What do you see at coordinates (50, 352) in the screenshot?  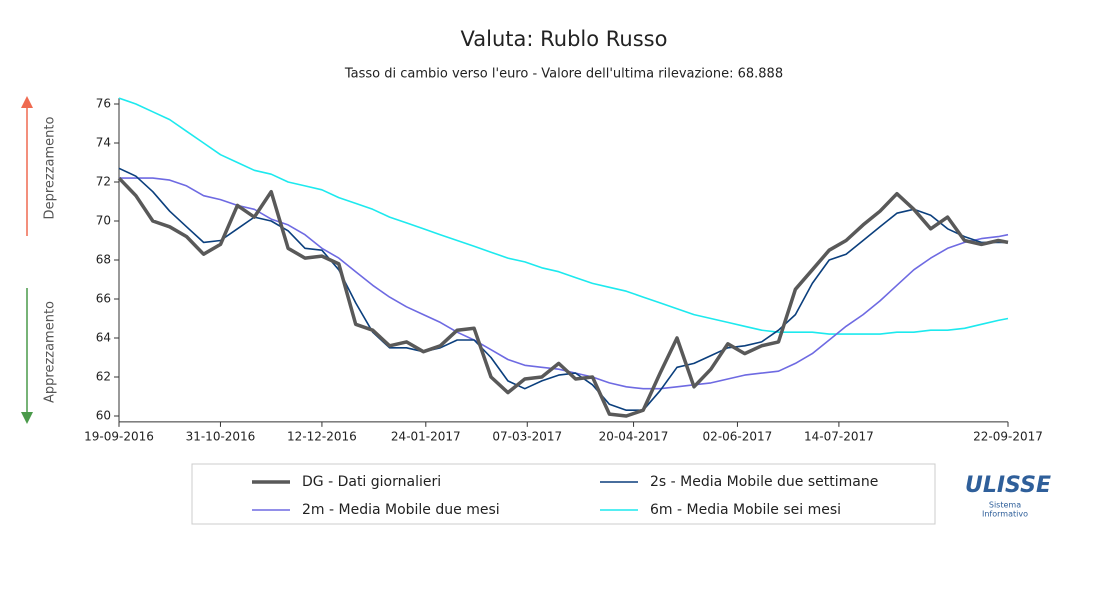 I see `side-label: Apprezzamento` at bounding box center [50, 352].